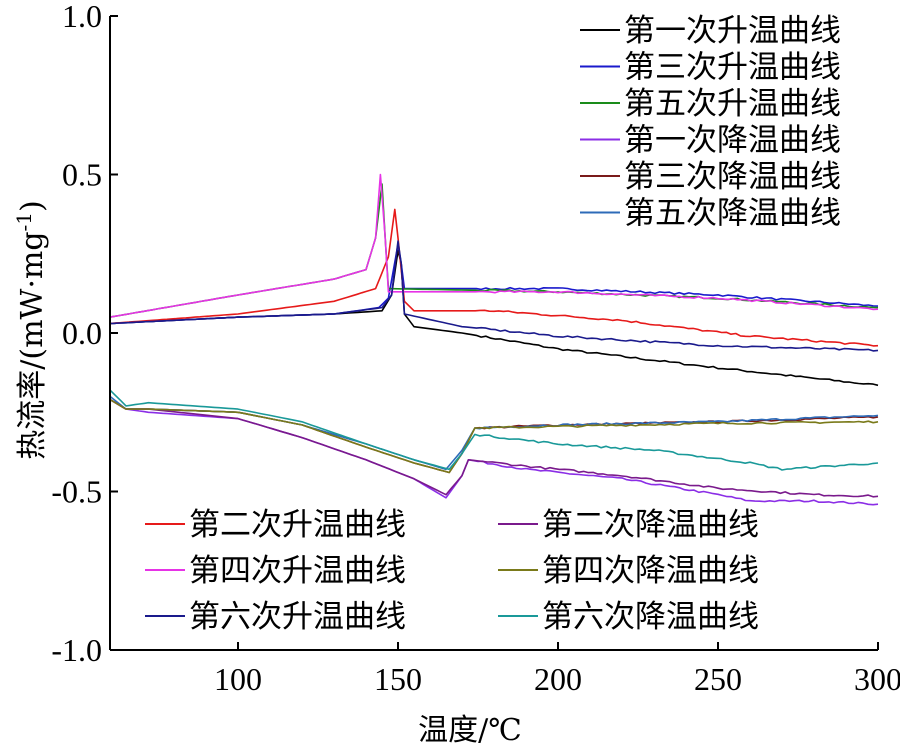  I want to click on x-tick-label: 200, so click(558, 679).